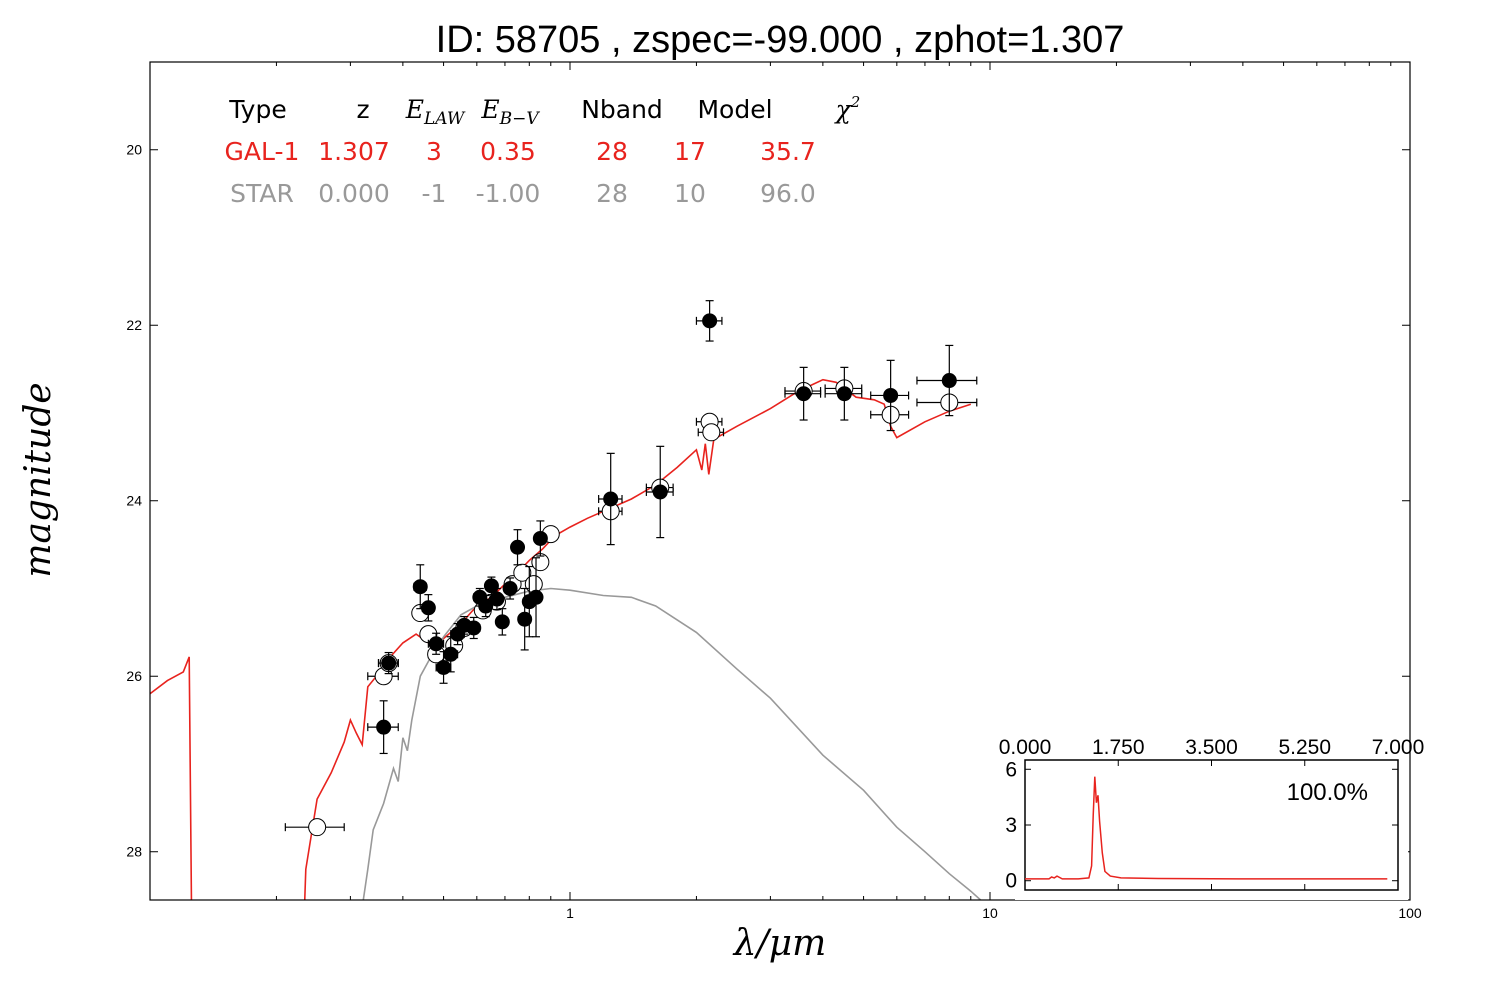 The height and width of the screenshot is (1000, 1500). I want to click on inset-x-tick-label: 7.000, so click(1398, 747).